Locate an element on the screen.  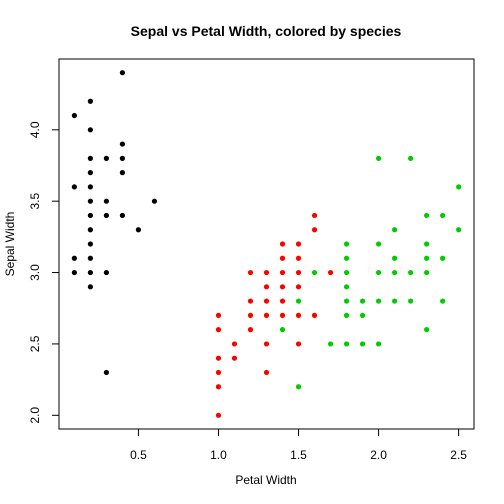
y-tick-label: 2.5 is located at coordinates (35, 343).